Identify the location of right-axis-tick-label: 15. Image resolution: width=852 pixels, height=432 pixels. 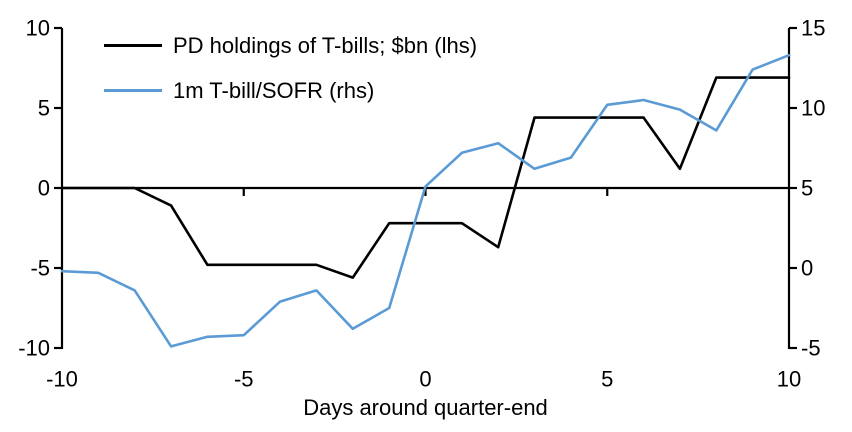
(813, 28).